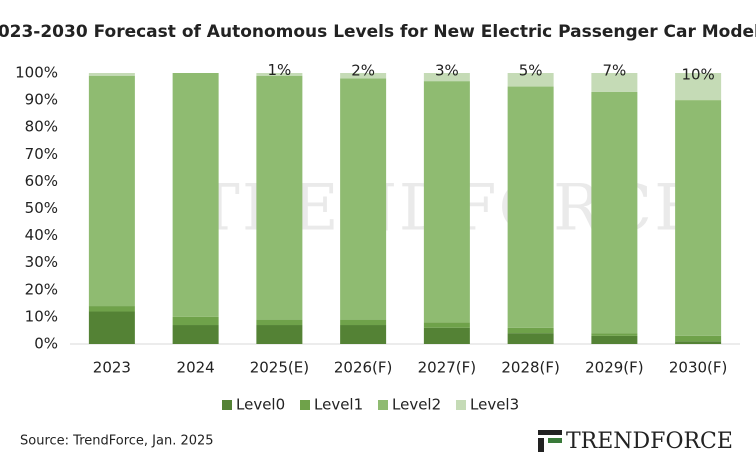  What do you see at coordinates (41, 289) in the screenshot?
I see `y-tick-label: 20%` at bounding box center [41, 289].